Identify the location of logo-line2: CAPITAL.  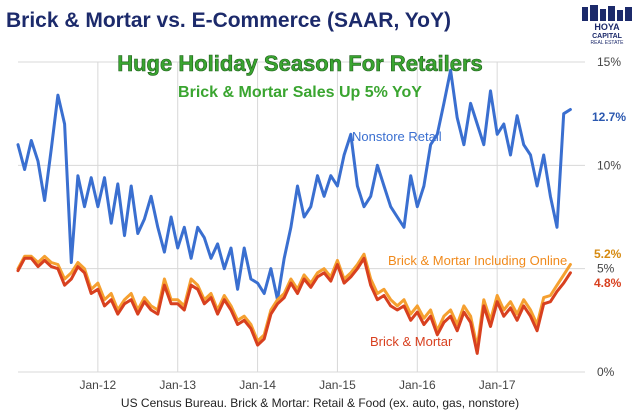
(607, 36).